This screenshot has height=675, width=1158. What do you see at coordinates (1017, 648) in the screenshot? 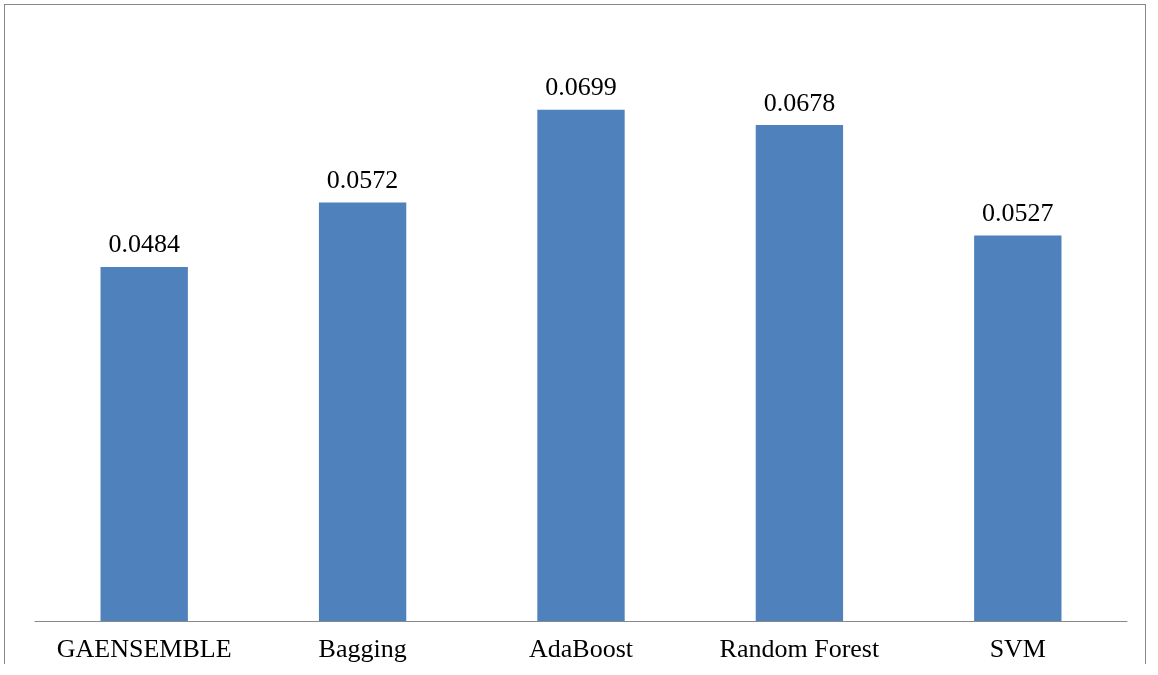
I see `x-tick-label: SVM` at bounding box center [1017, 648].